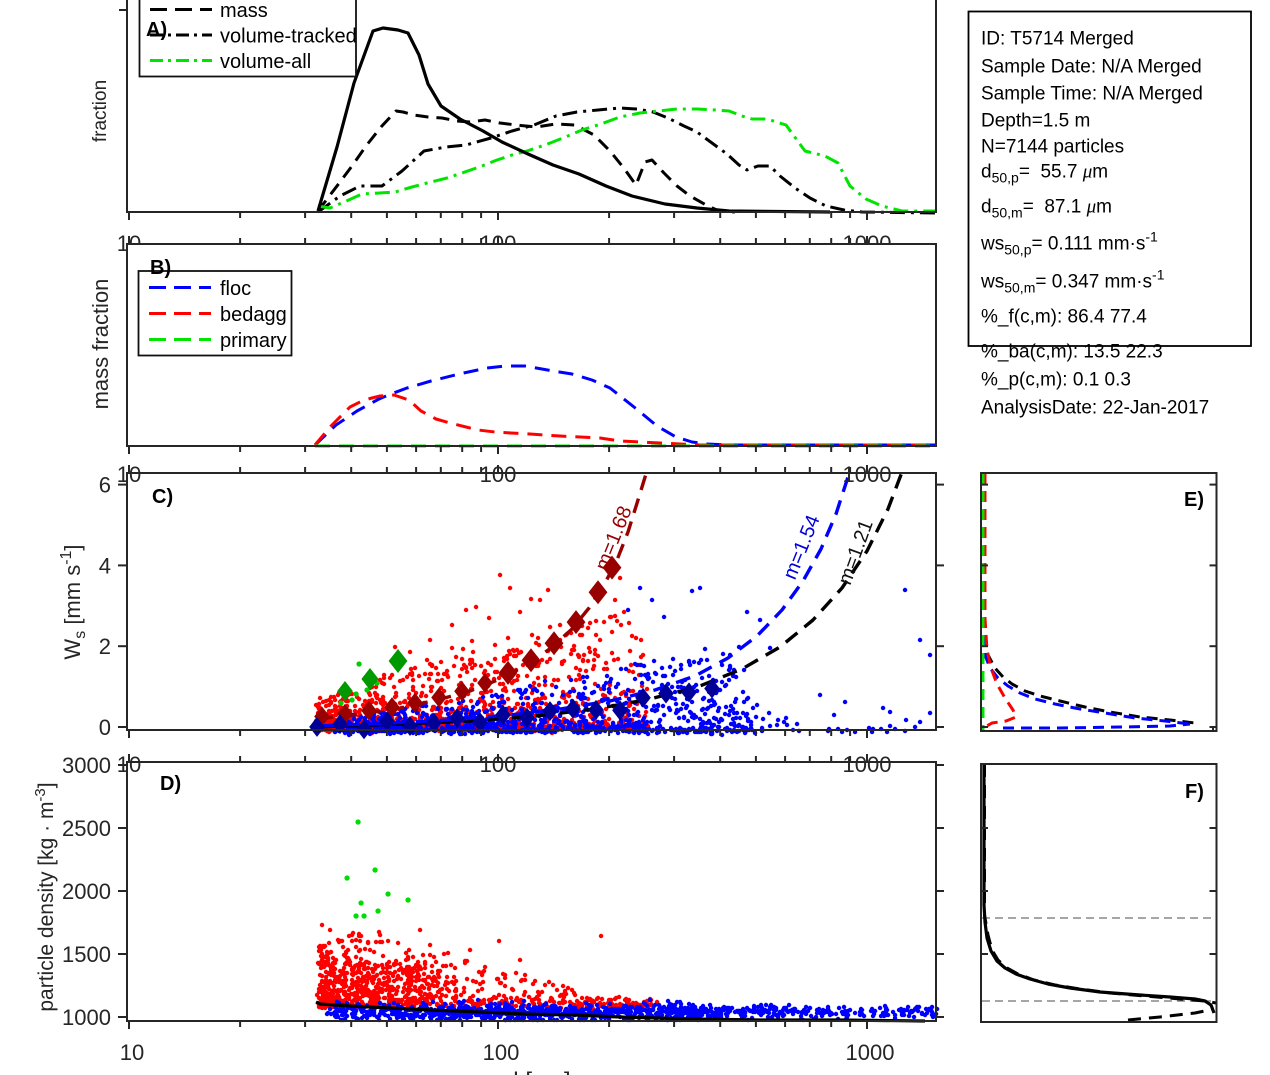  What do you see at coordinates (1194, 792) in the screenshot?
I see `svg-text: F)` at bounding box center [1194, 792].